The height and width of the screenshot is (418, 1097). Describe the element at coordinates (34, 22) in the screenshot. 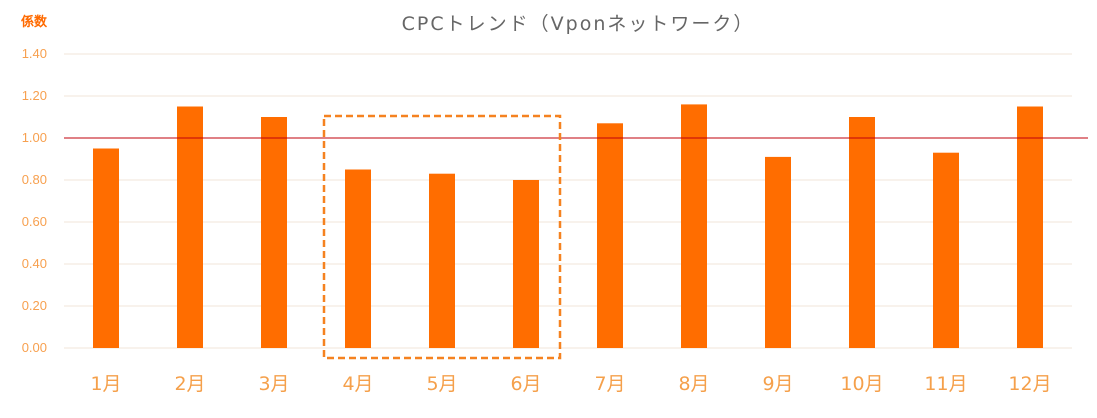

I see `y-axis-unit-label: 係数` at that location.